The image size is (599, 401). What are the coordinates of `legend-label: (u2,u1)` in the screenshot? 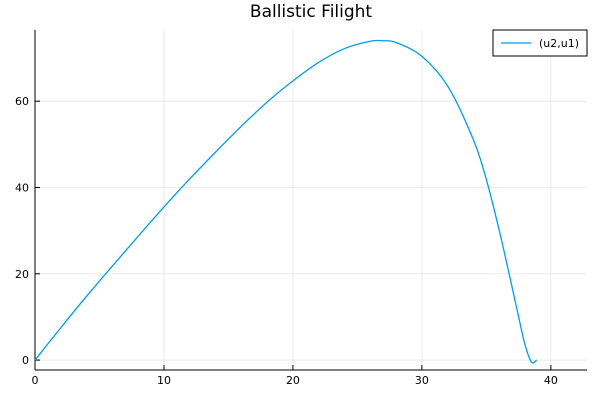 It's located at (559, 43).